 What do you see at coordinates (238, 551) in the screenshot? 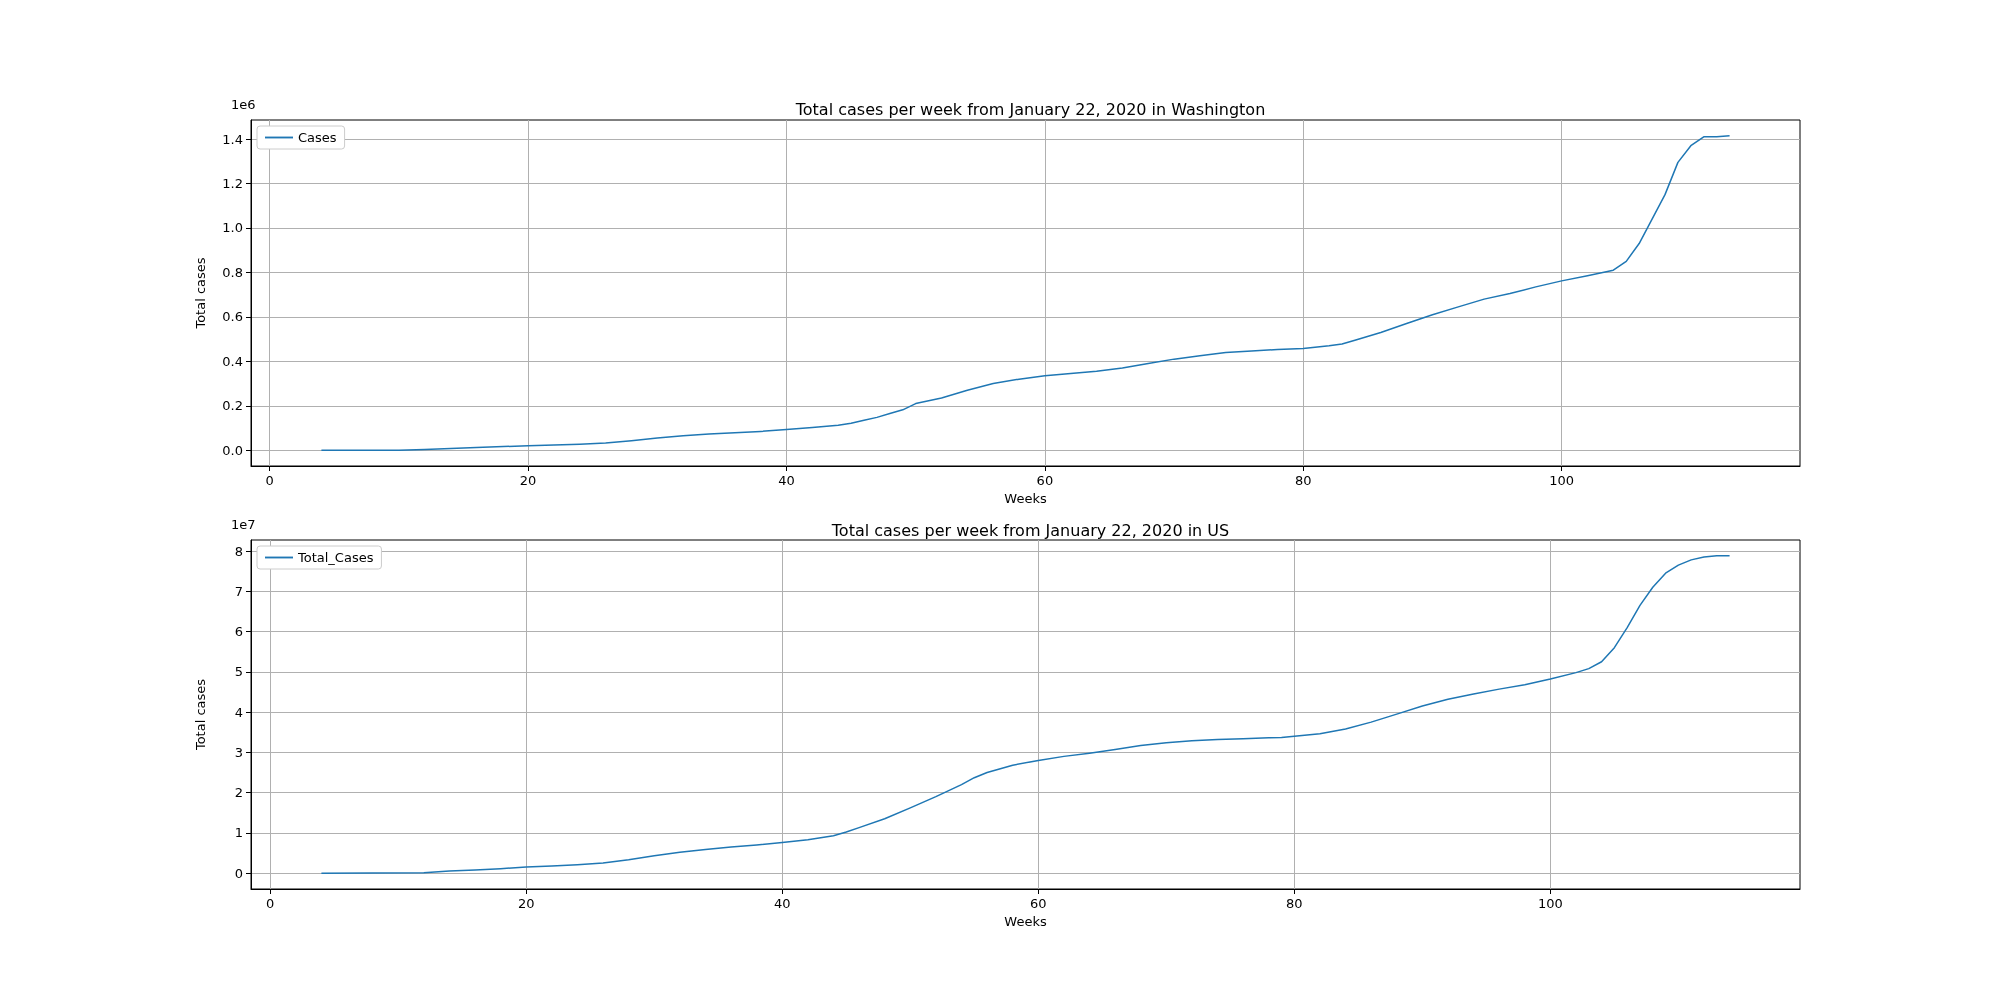
I see `y-tick-label: 8` at bounding box center [238, 551].